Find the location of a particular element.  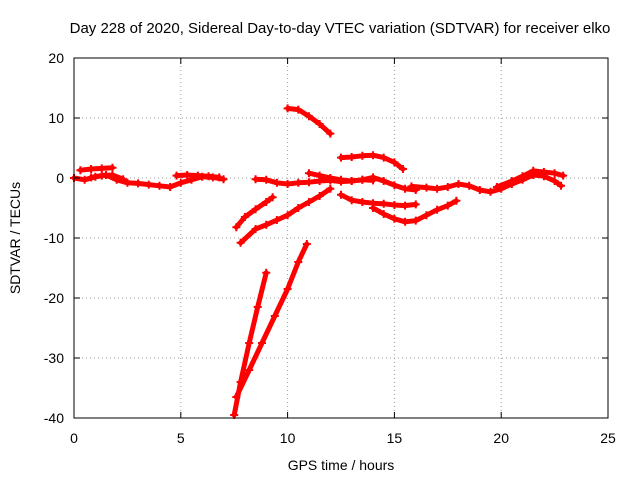

y-tick-label: -10 is located at coordinates (54, 238).